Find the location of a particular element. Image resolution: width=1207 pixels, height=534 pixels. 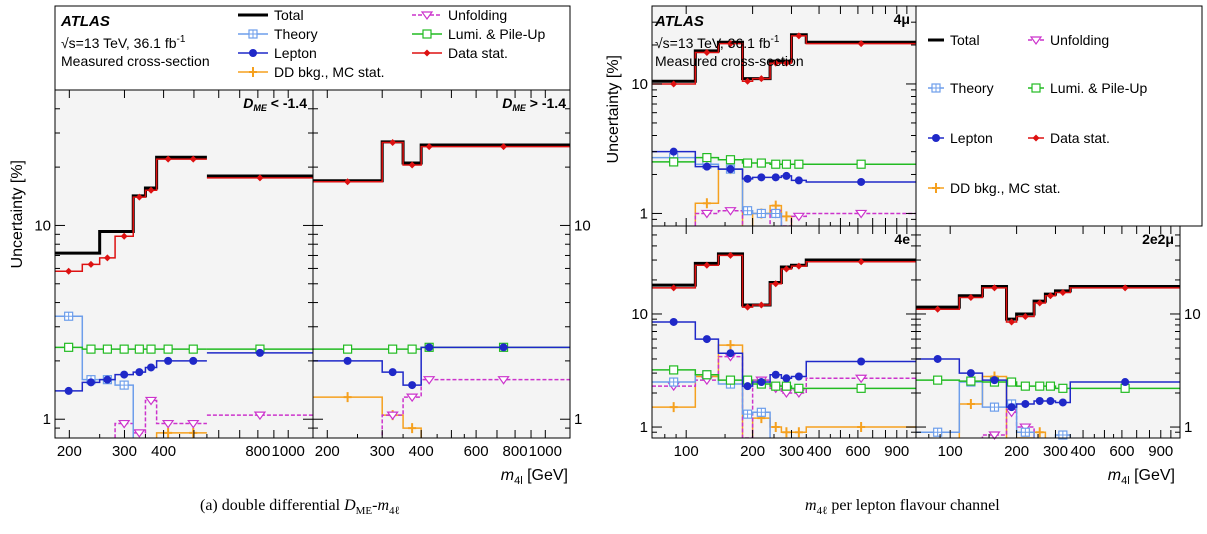

x-tick-label: 400 is located at coordinates (163, 451).